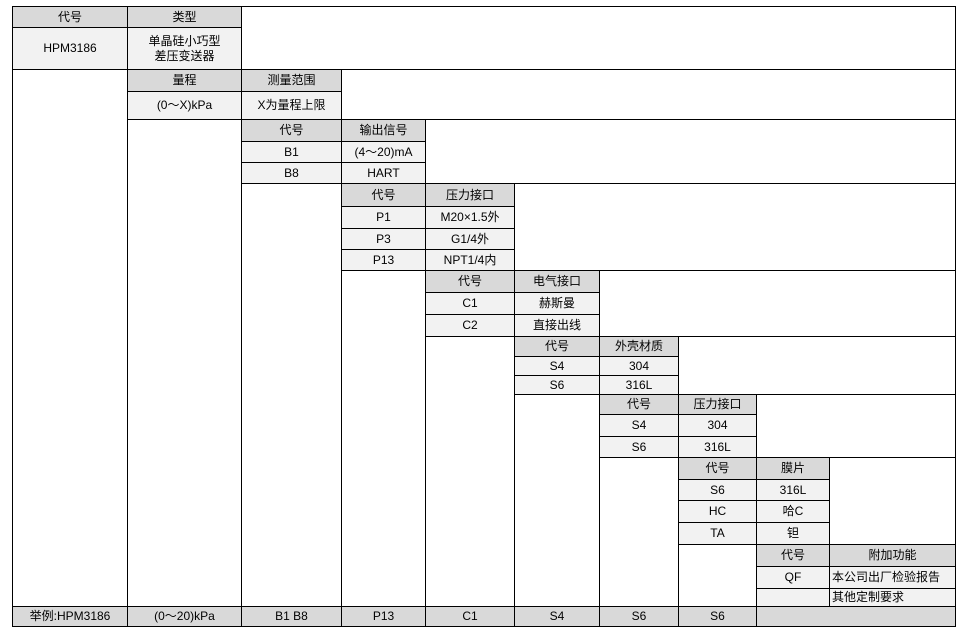 This screenshot has height=632, width=970. Describe the element at coordinates (383, 616) in the screenshot. I see `example-cell: P13` at that location.